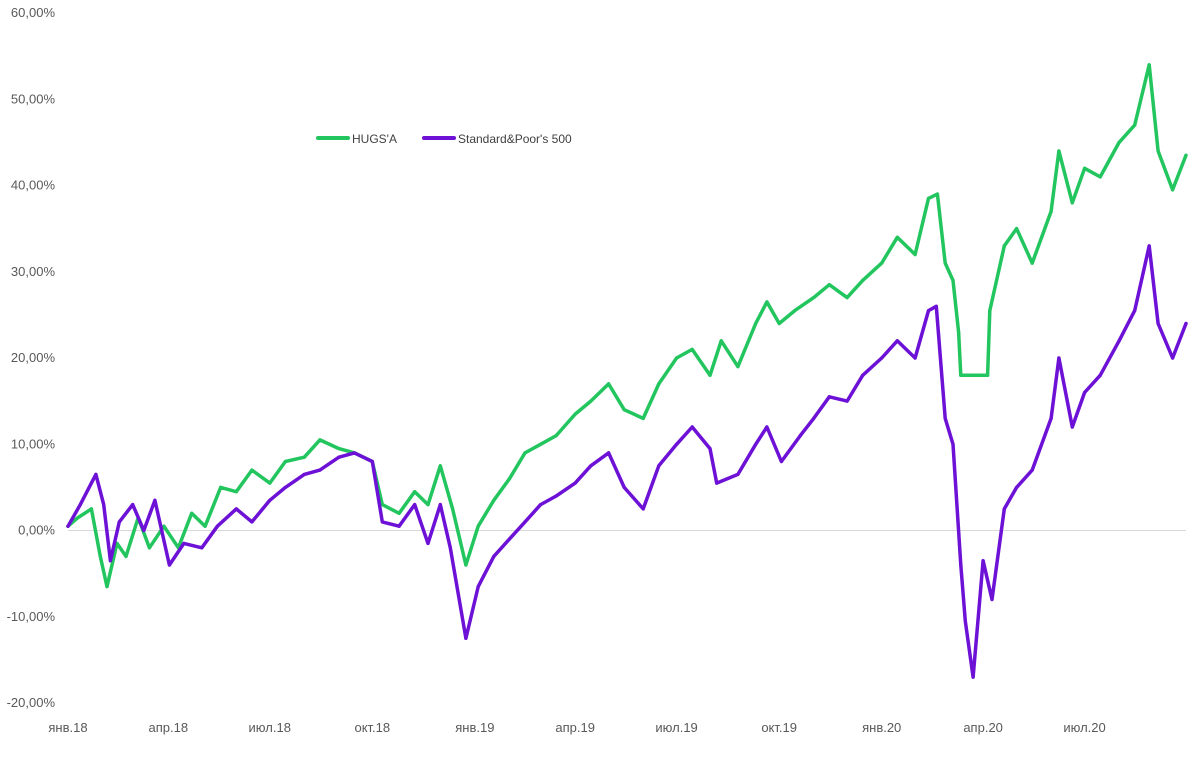 The height and width of the screenshot is (762, 1194). Describe the element at coordinates (881, 727) in the screenshot. I see `x-tick-label: янв.20` at that location.